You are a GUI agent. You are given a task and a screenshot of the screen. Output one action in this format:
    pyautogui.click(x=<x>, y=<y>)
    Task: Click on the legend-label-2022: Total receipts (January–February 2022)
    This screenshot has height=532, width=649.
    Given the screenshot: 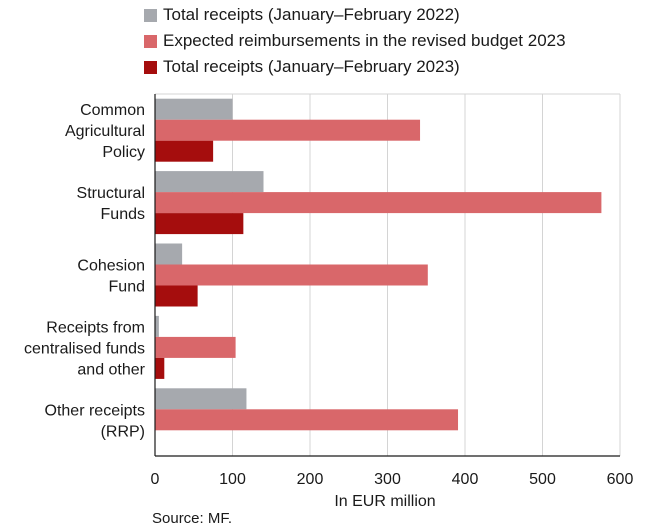 What is the action you would take?
    pyautogui.click(x=311, y=14)
    